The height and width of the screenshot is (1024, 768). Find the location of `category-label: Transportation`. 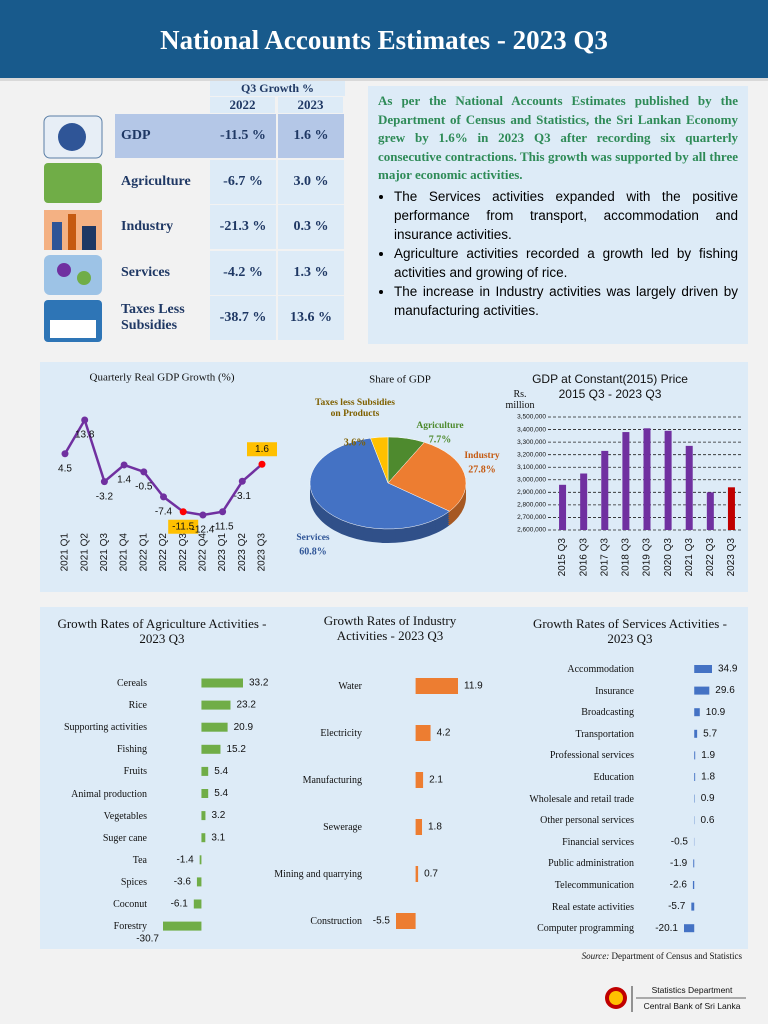

category-label: Transportation is located at coordinates (604, 734).